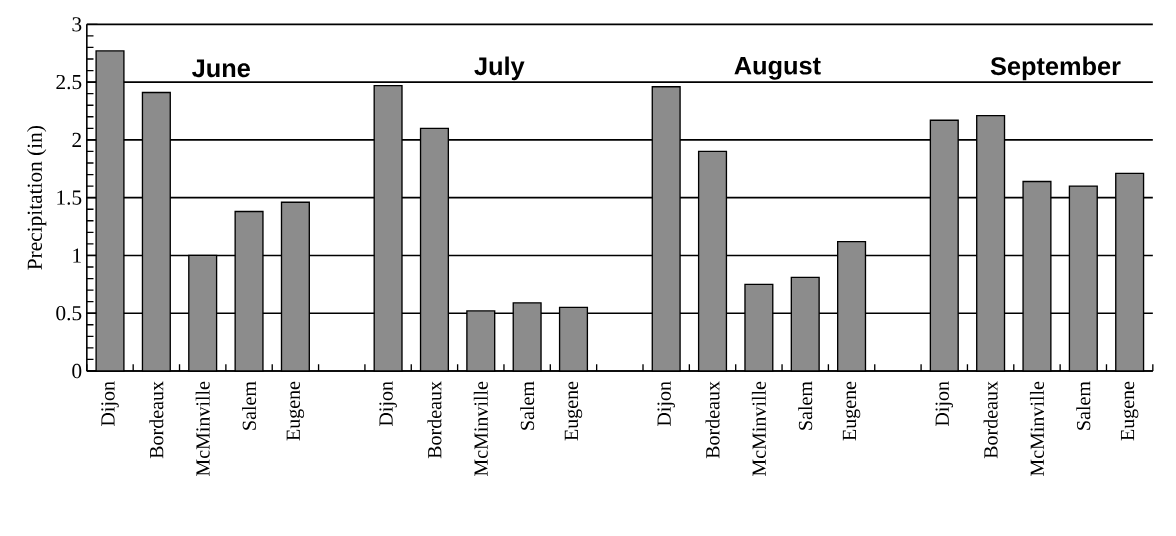  What do you see at coordinates (69, 197) in the screenshot?
I see `y-tick-label: 1.5` at bounding box center [69, 197].